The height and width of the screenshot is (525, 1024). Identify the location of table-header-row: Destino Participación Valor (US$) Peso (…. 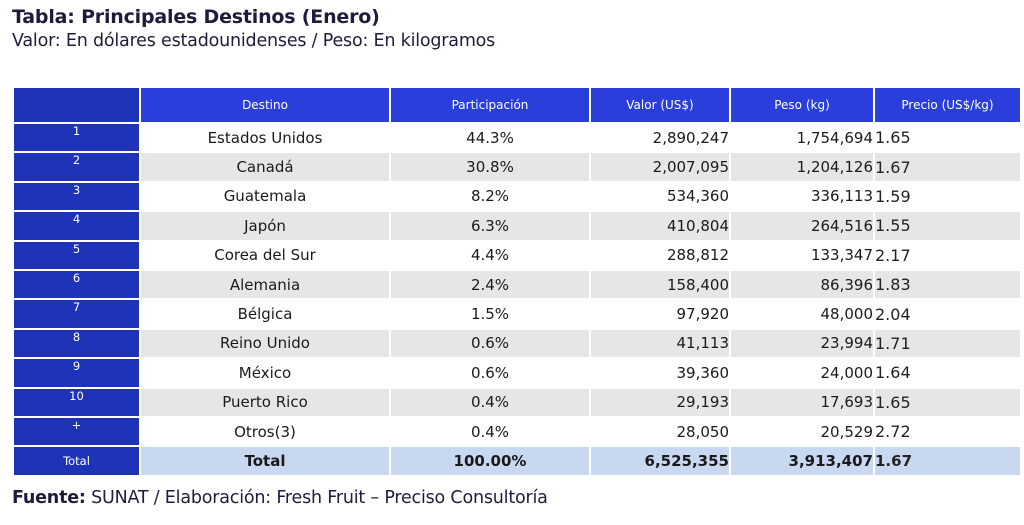
(517, 105).